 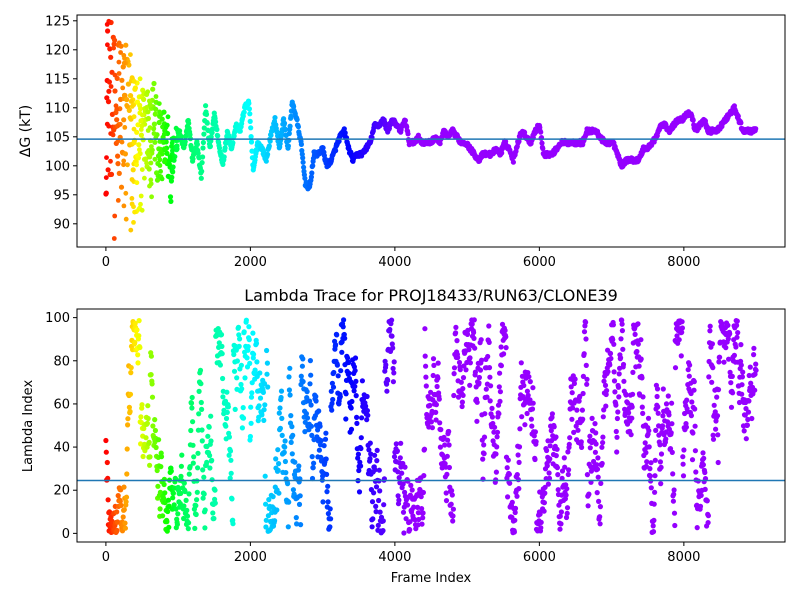 What do you see at coordinates (61, 224) in the screenshot?
I see `dg-y-tick-label: 90` at bounding box center [61, 224].